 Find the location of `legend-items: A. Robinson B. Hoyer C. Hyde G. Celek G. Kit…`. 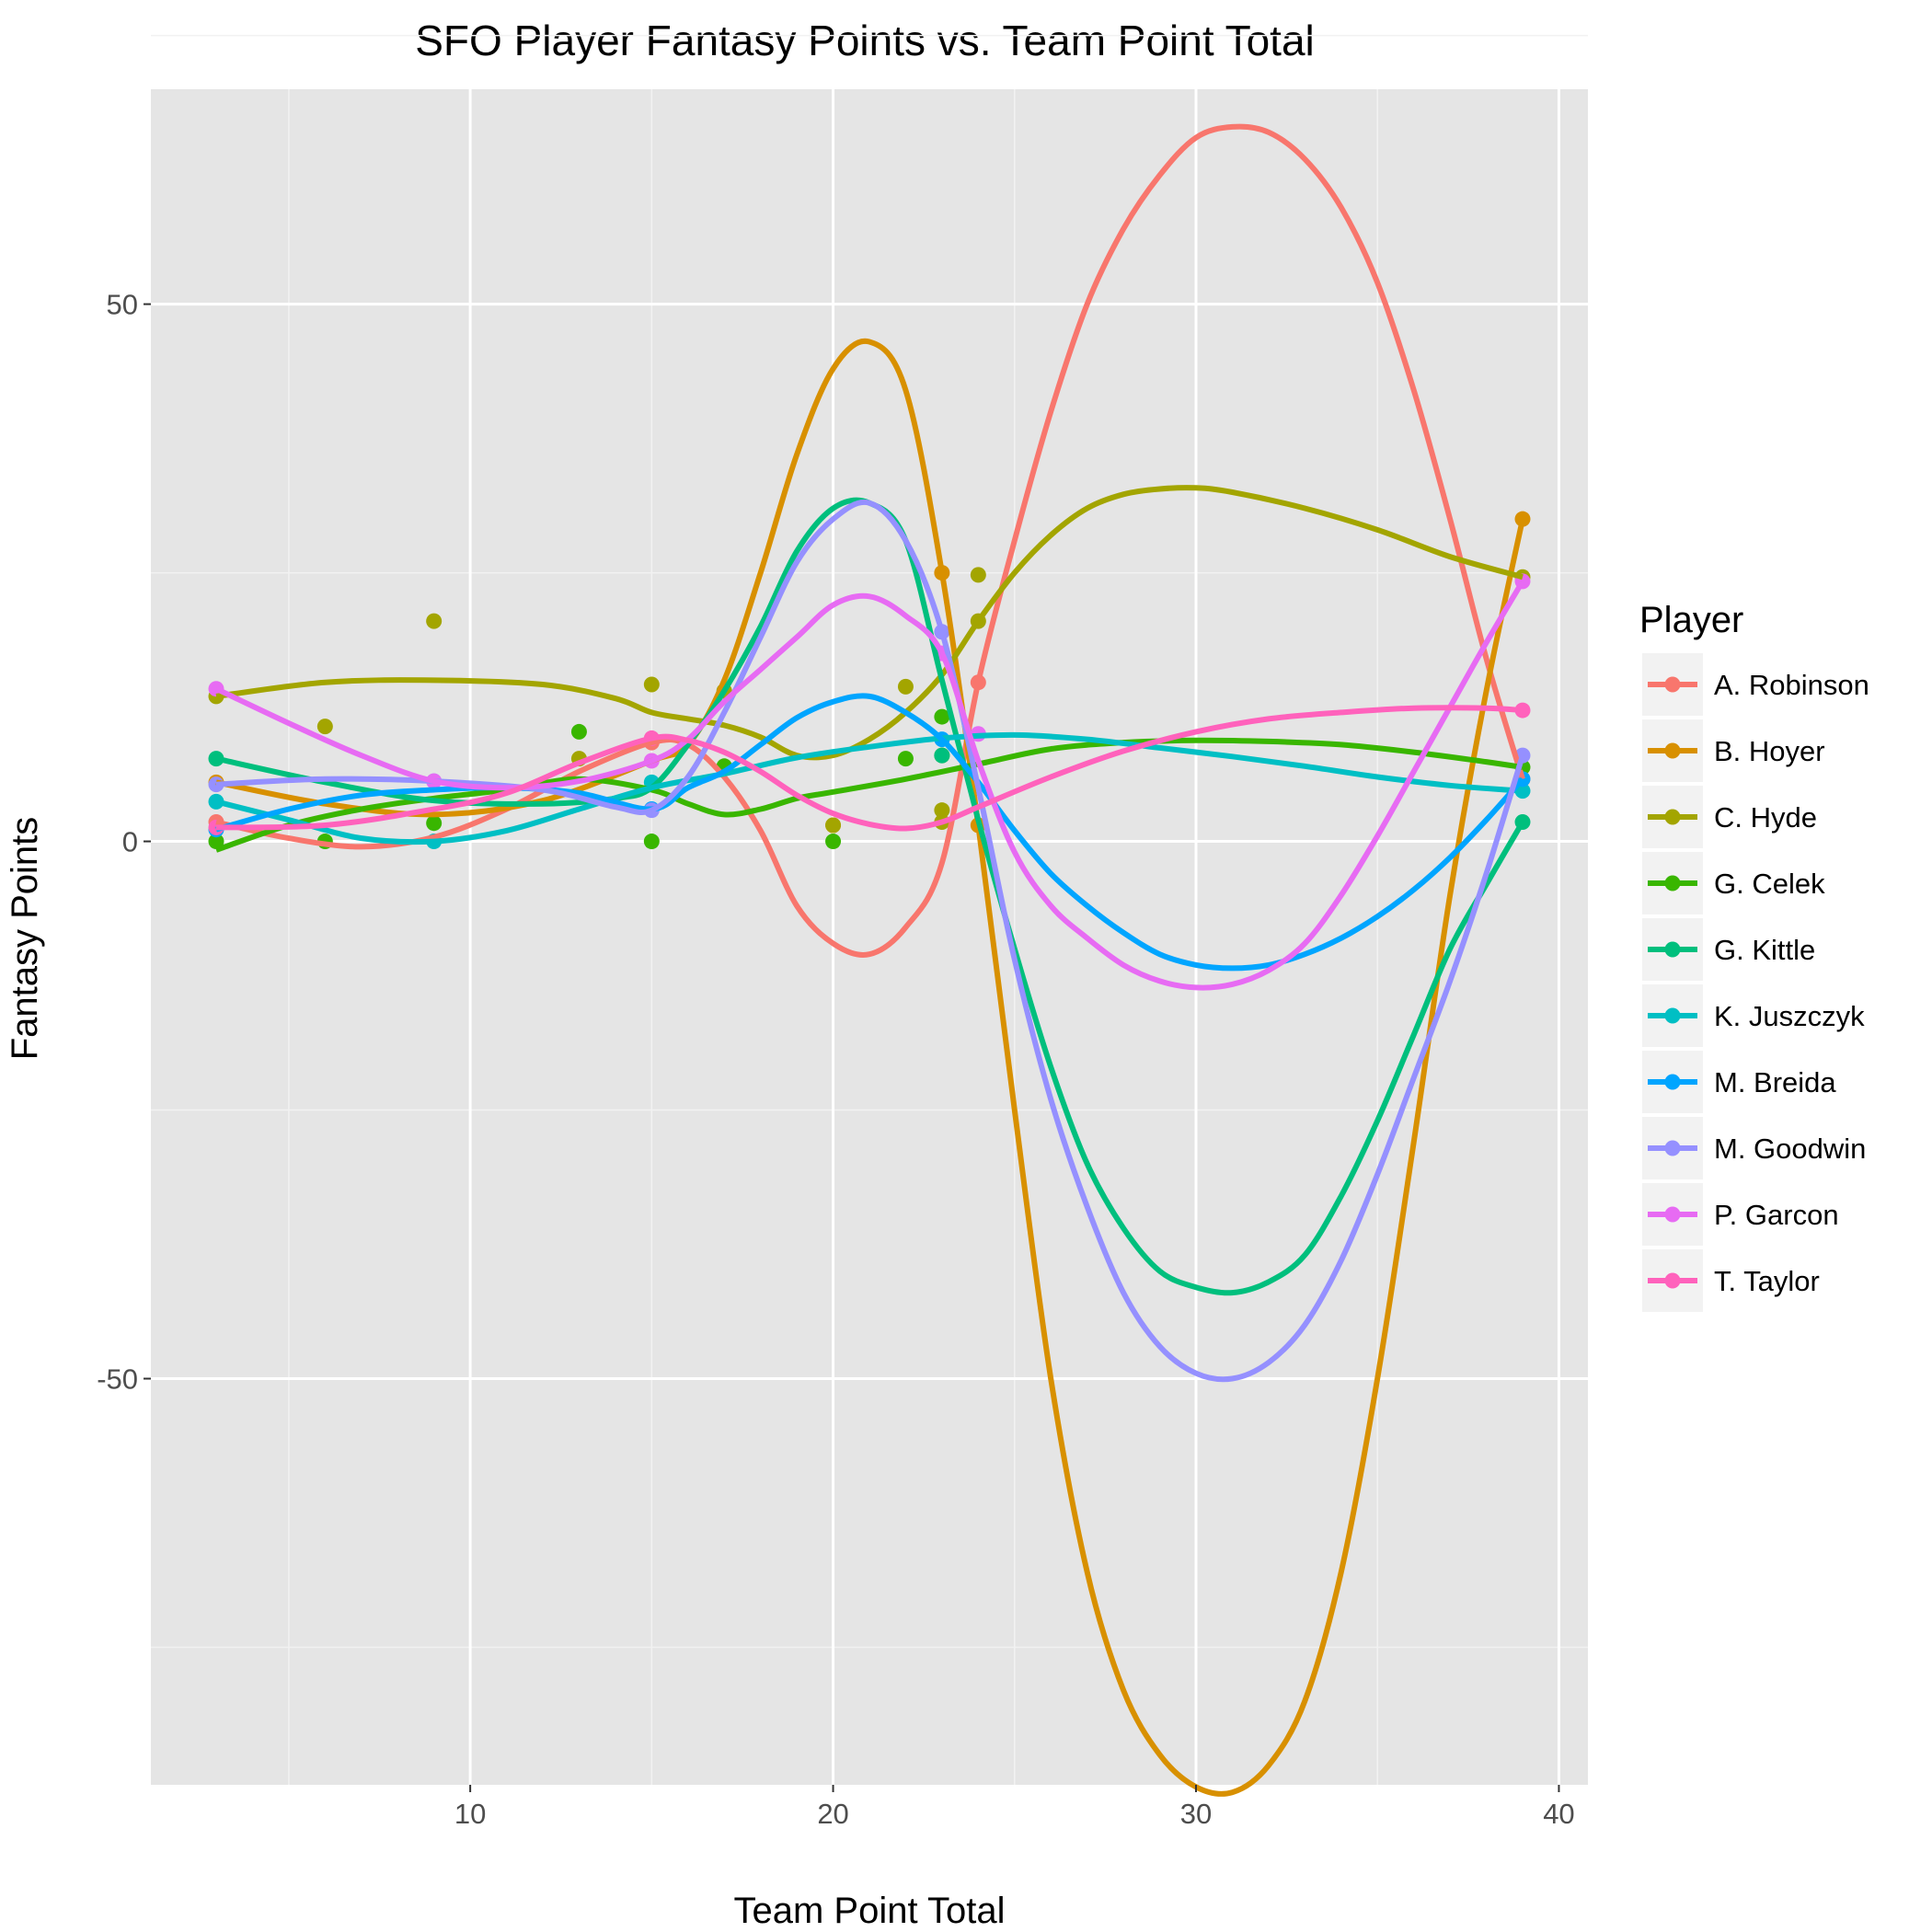

legend-items: A. Robinson B. Hoyer C. Hyde G. Celek G. Kit… is located at coordinates (1755, 982).